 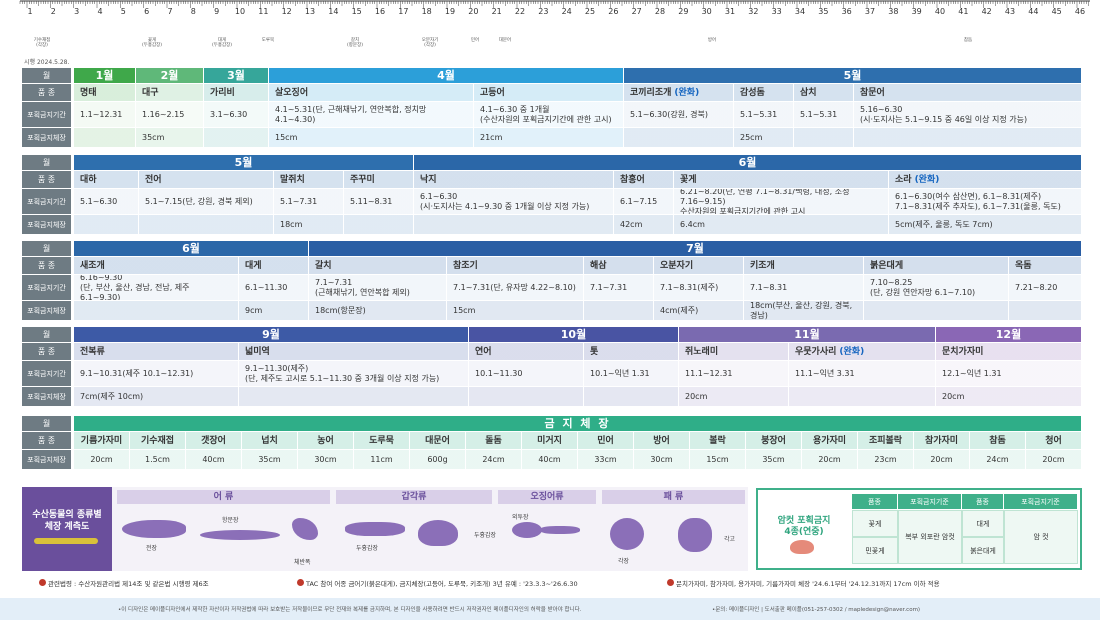 I want to click on size-table-title: 금 지 체 장, so click(x=578, y=424).